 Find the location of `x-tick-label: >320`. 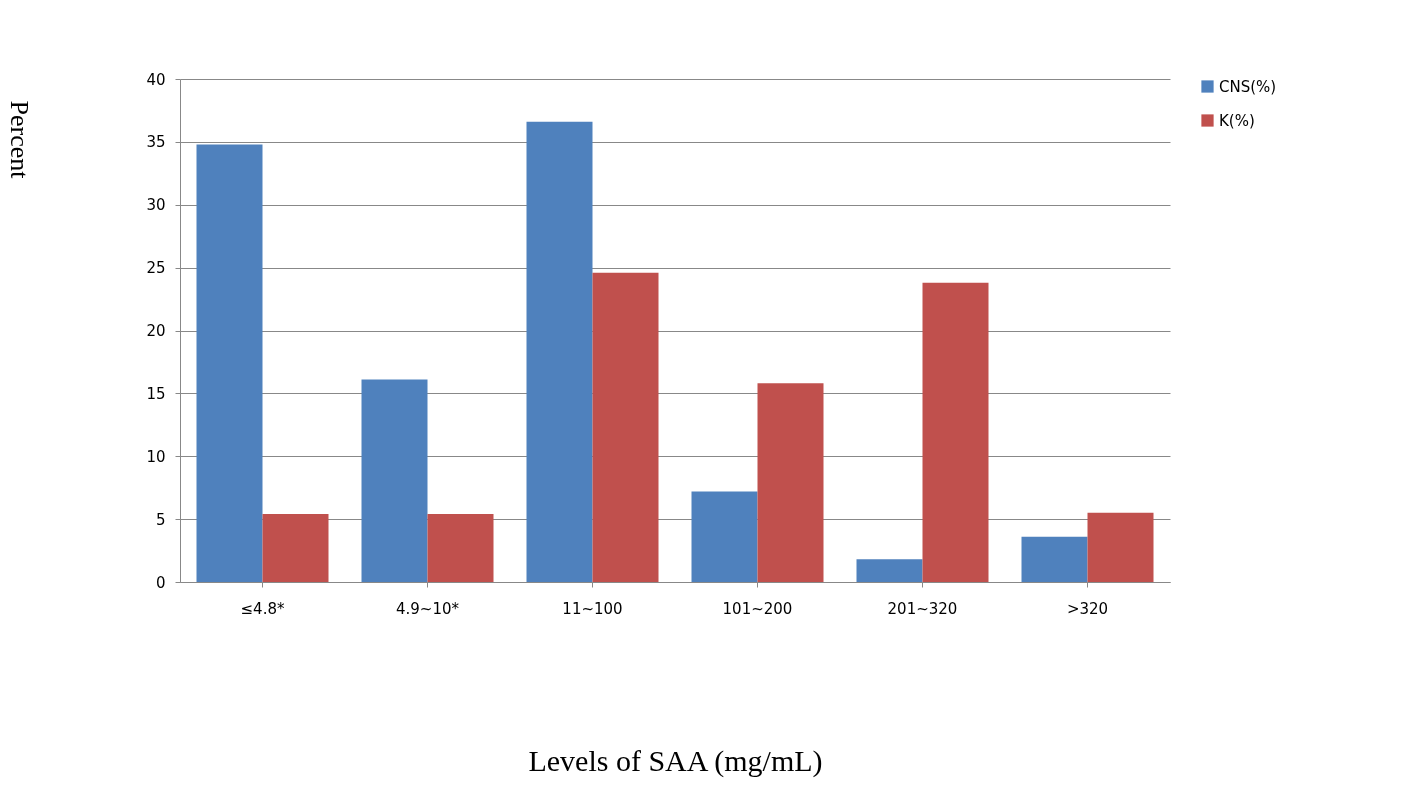

x-tick-label: >320 is located at coordinates (1087, 608).